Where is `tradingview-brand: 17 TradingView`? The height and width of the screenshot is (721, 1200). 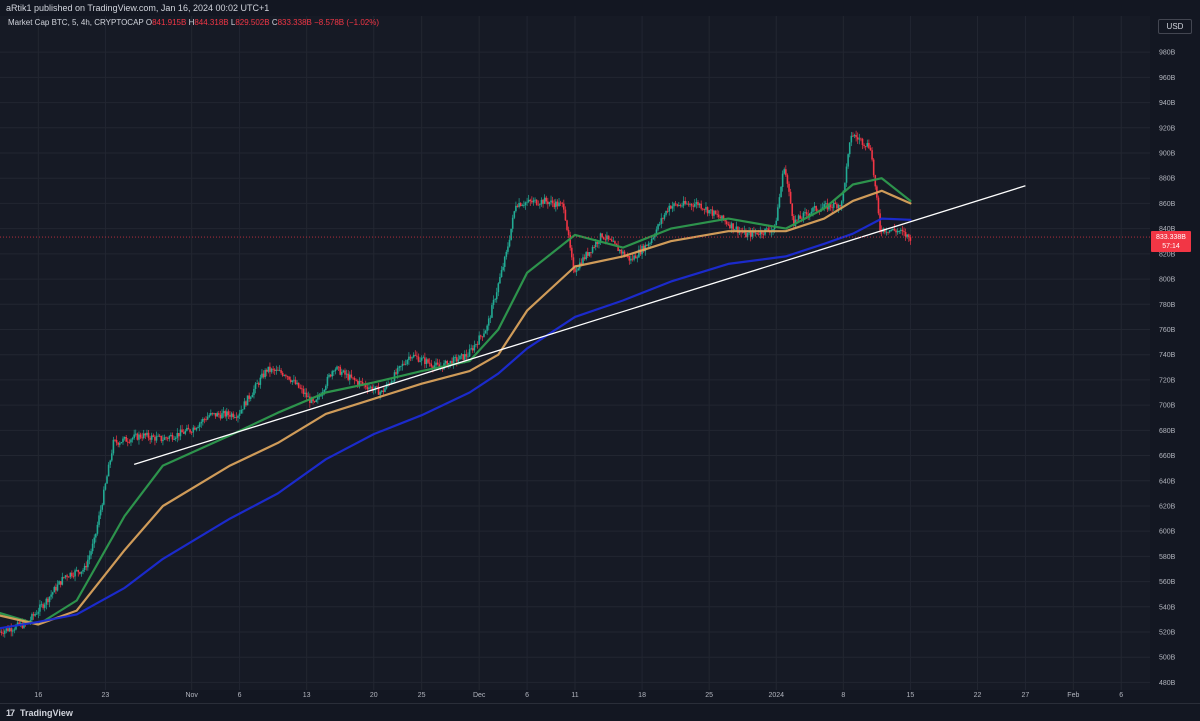
tradingview-brand: 17 TradingView is located at coordinates (39, 713).